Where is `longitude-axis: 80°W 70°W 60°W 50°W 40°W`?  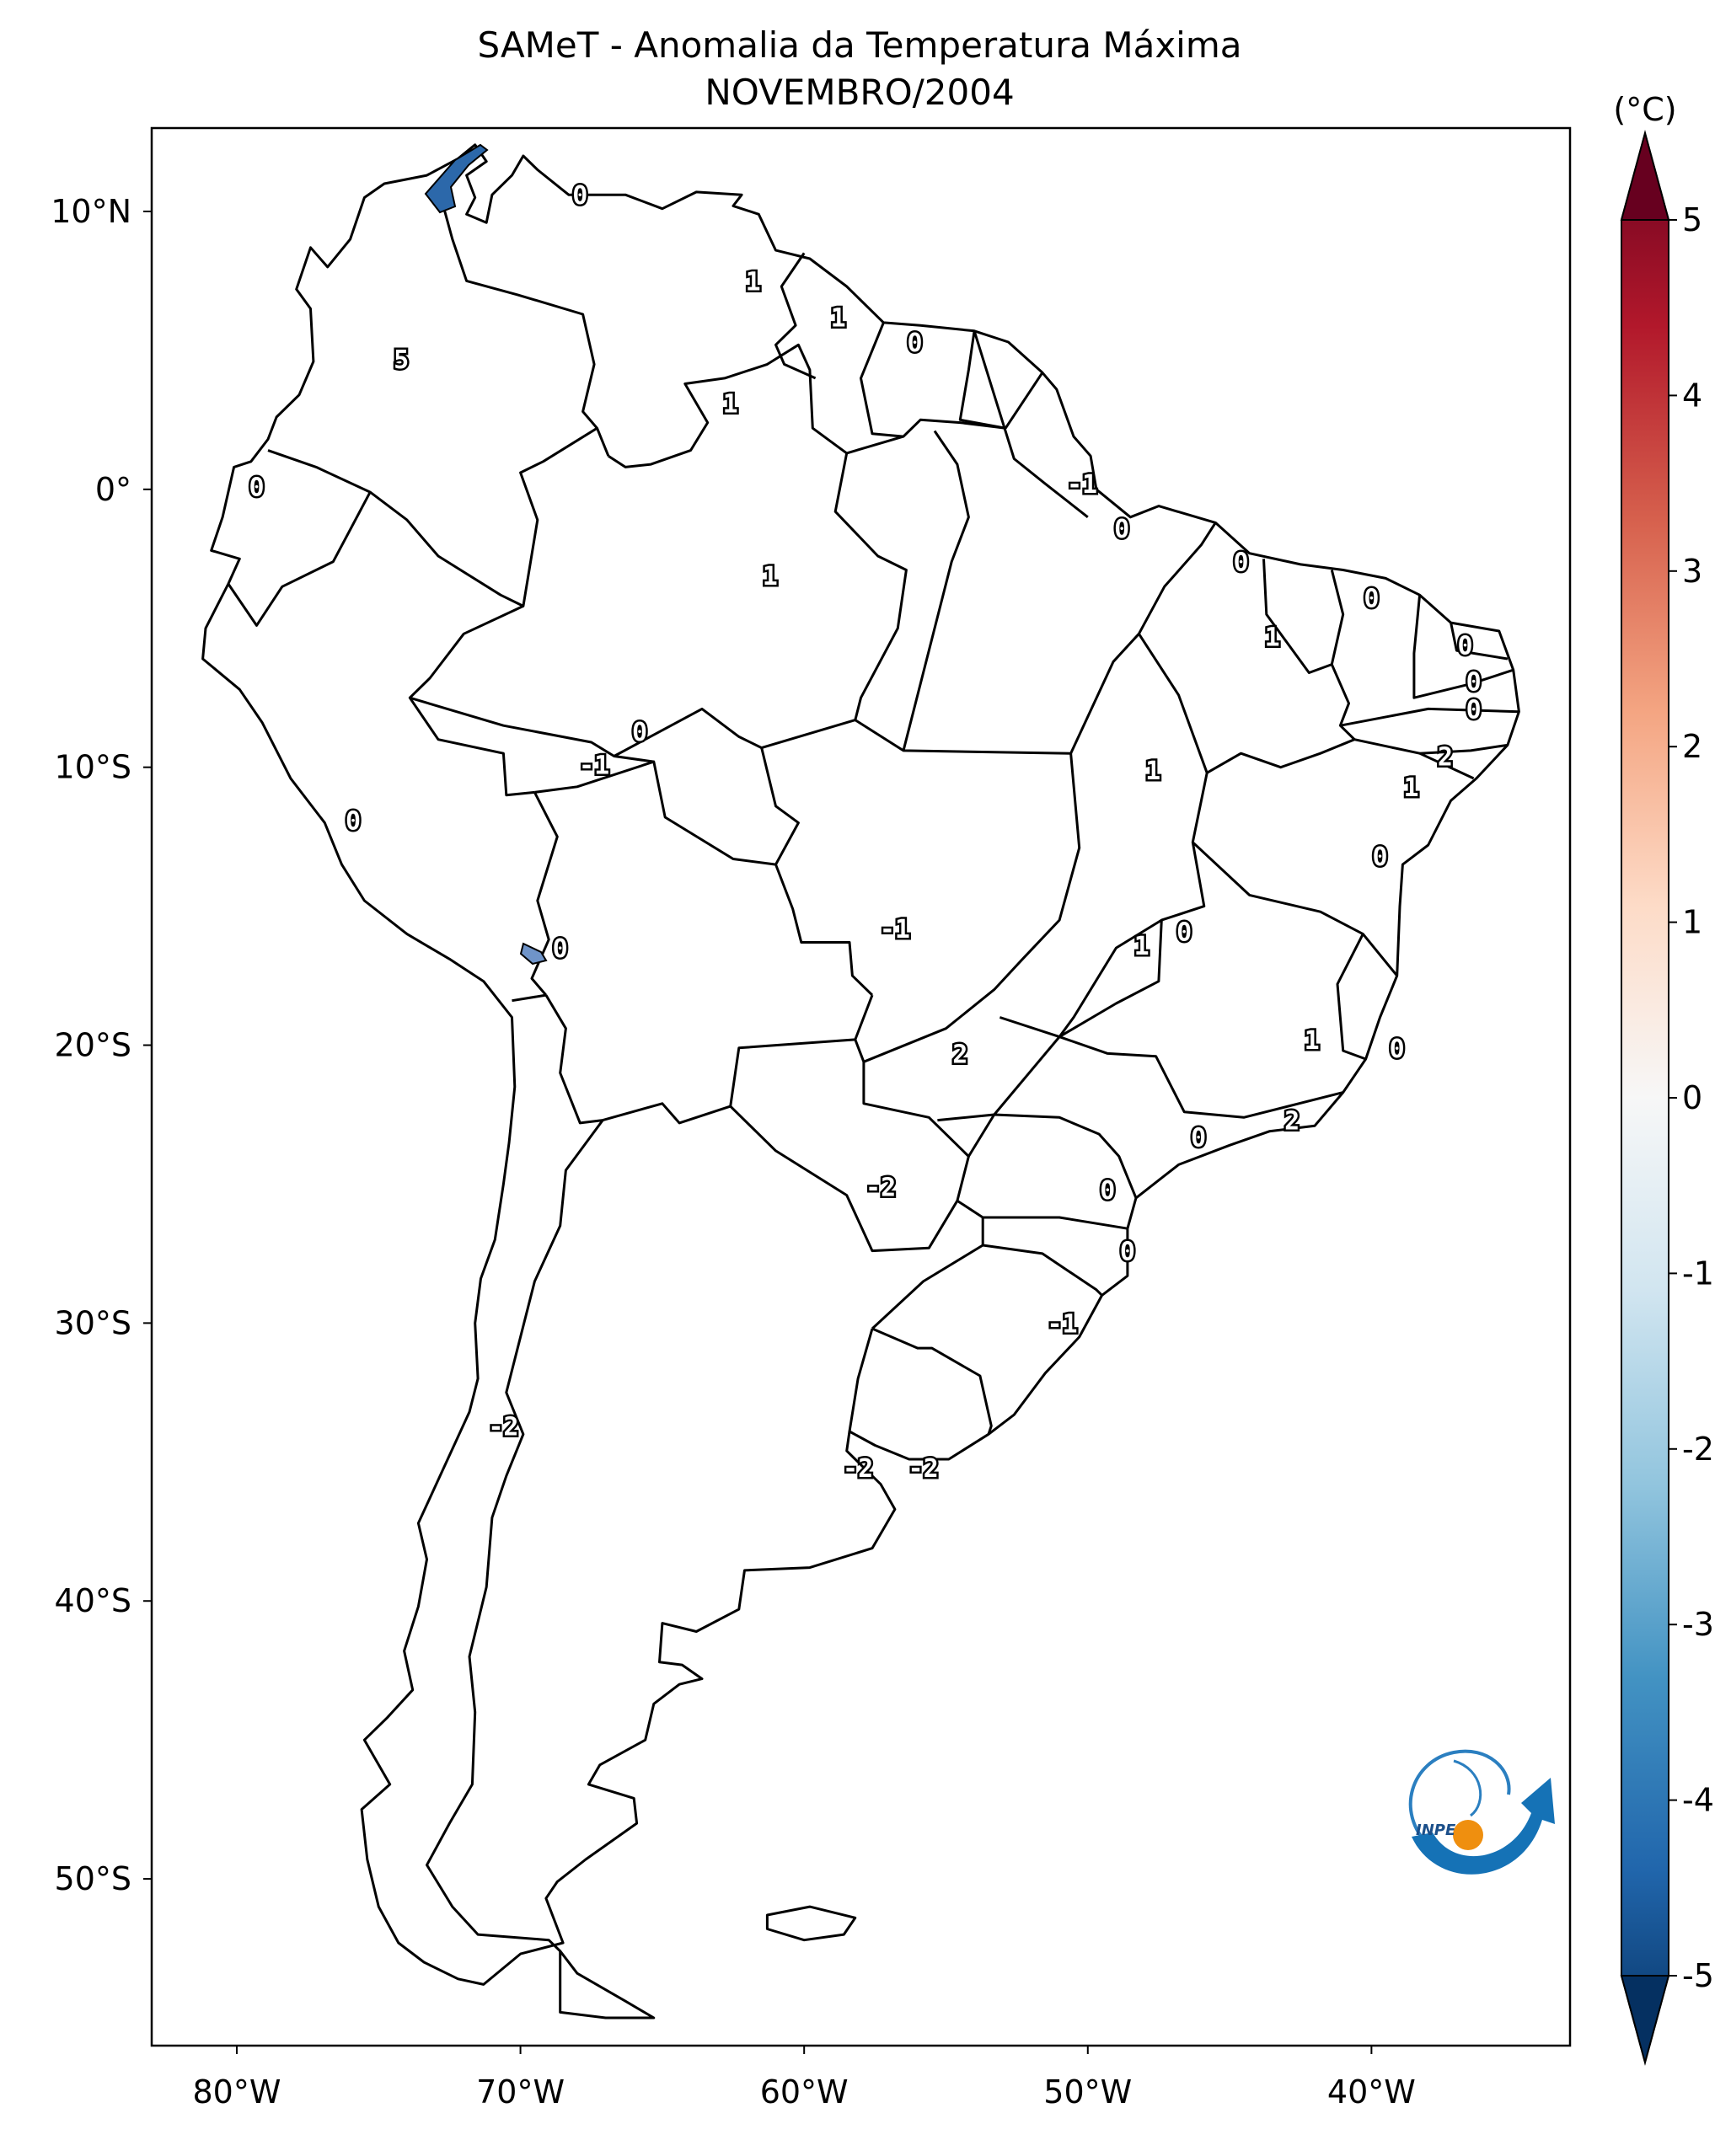 longitude-axis: 80°W 70°W 60°W 50°W 40°W is located at coordinates (804, 2078).